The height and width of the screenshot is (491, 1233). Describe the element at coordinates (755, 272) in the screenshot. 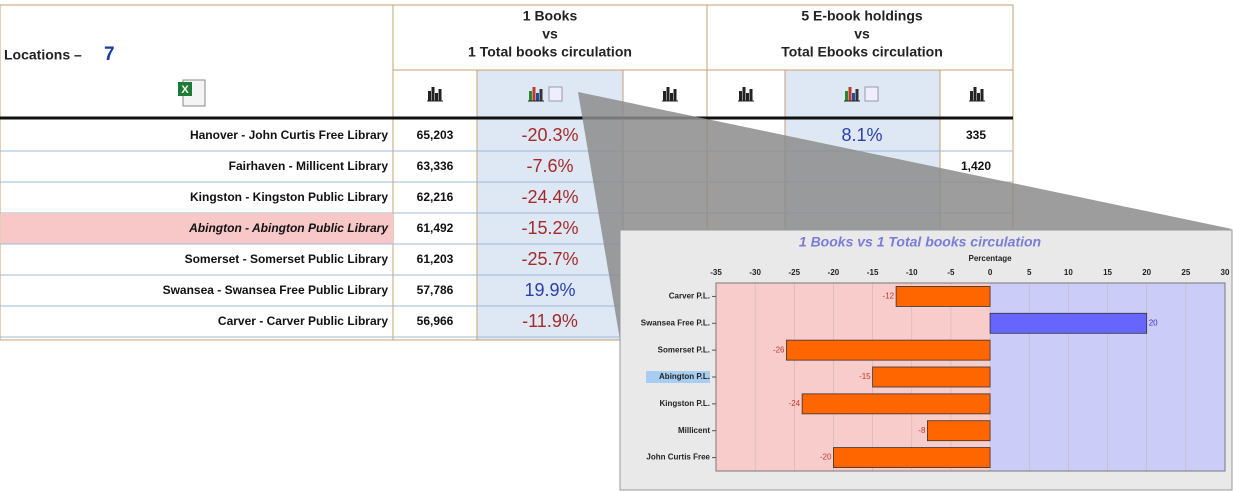

I see `x-tick-label: -30` at that location.